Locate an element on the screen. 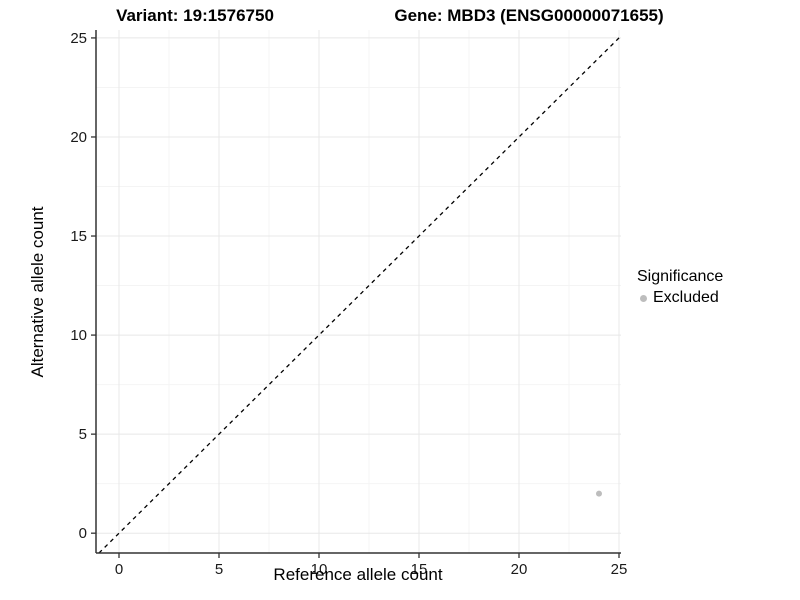 The height and width of the screenshot is (600, 800). x-tick-label: 25 is located at coordinates (619, 569).